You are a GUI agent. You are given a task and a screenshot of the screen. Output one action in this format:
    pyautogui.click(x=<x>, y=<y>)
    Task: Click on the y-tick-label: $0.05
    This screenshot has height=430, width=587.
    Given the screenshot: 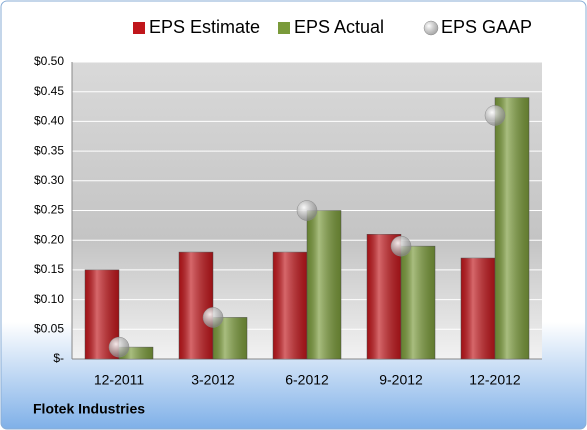 What is the action you would take?
    pyautogui.click(x=49, y=328)
    